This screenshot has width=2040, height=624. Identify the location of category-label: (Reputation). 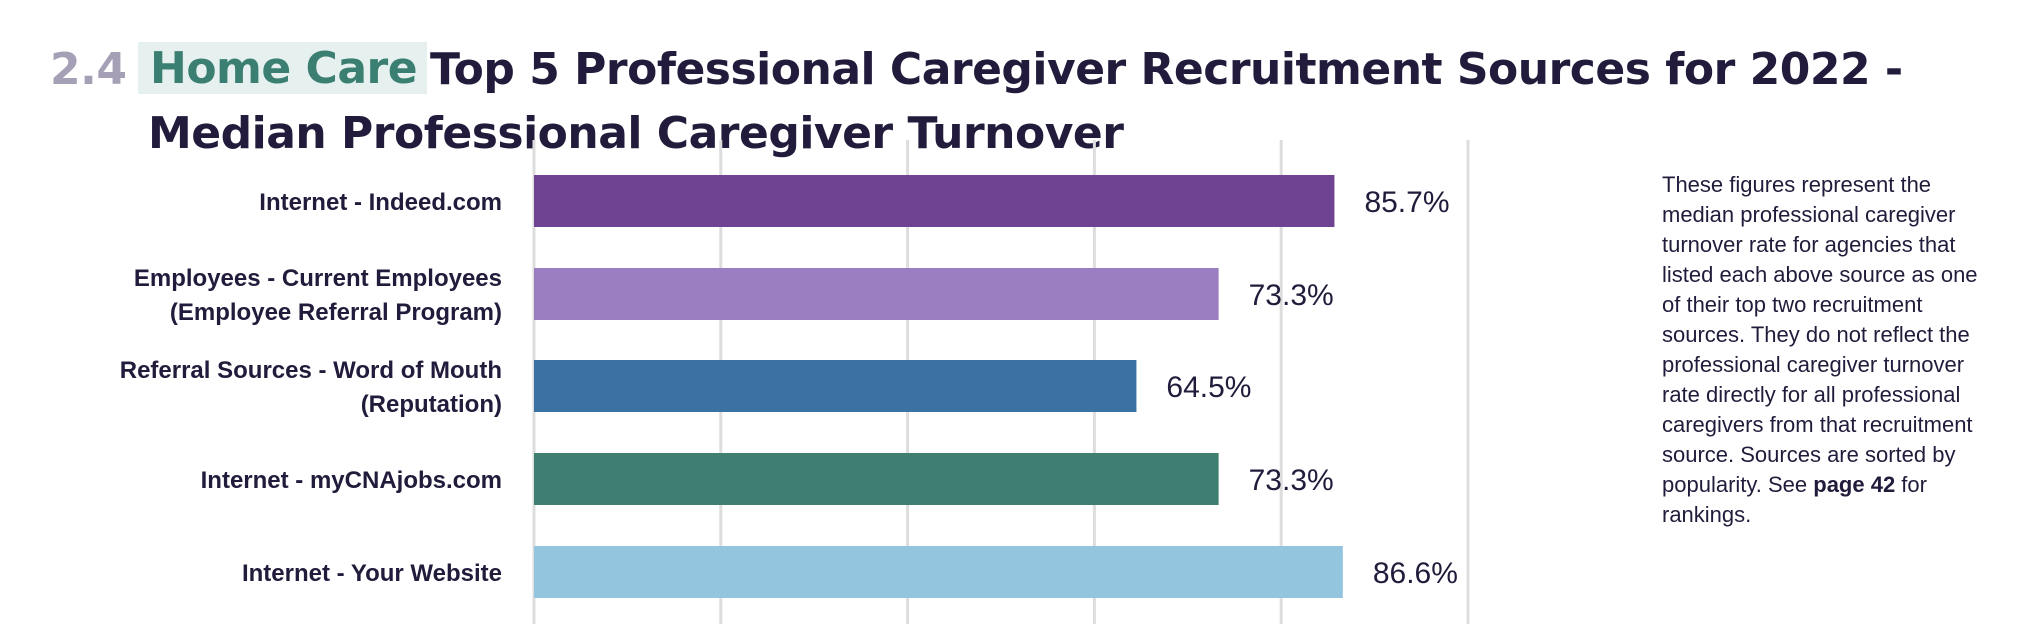
(431, 404).